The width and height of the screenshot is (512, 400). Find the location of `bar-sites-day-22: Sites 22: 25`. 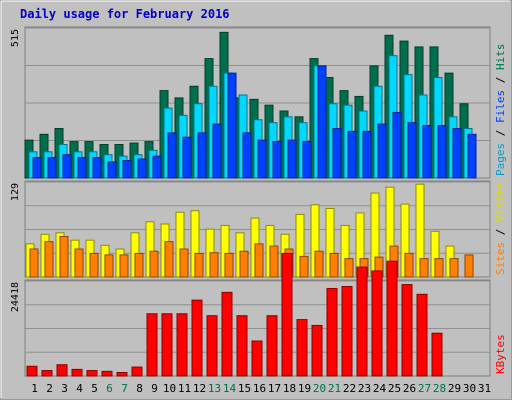

bar-sites-day-22: Sites 22: 25 is located at coordinates (349, 268).